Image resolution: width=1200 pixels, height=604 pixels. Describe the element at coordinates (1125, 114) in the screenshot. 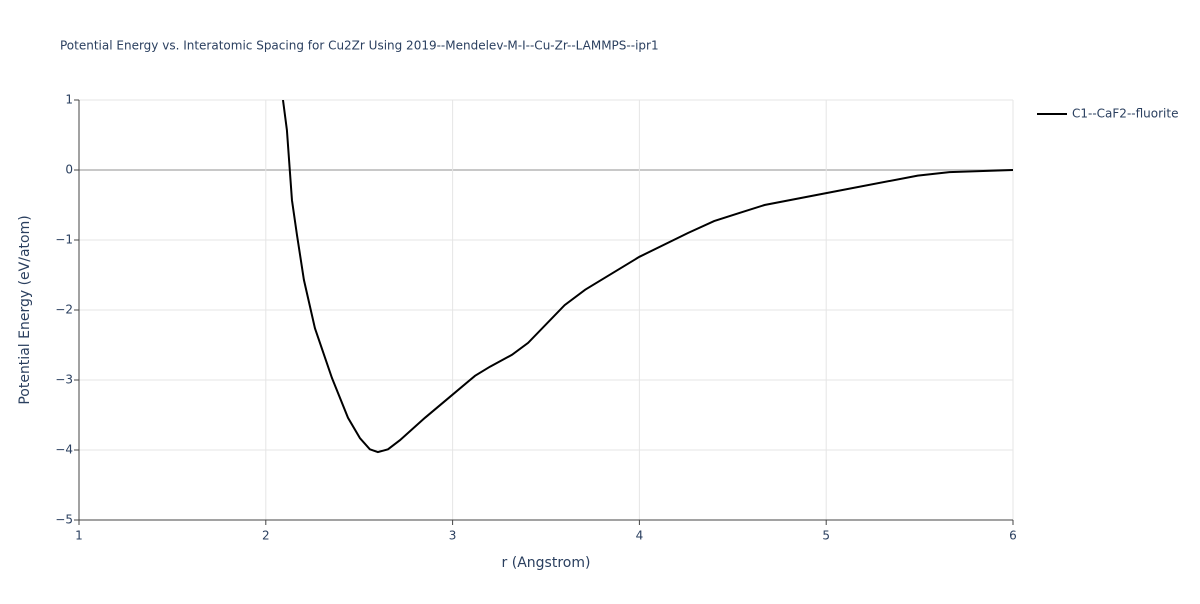

I see `legend-label: C1--CaF2--fluorite` at that location.